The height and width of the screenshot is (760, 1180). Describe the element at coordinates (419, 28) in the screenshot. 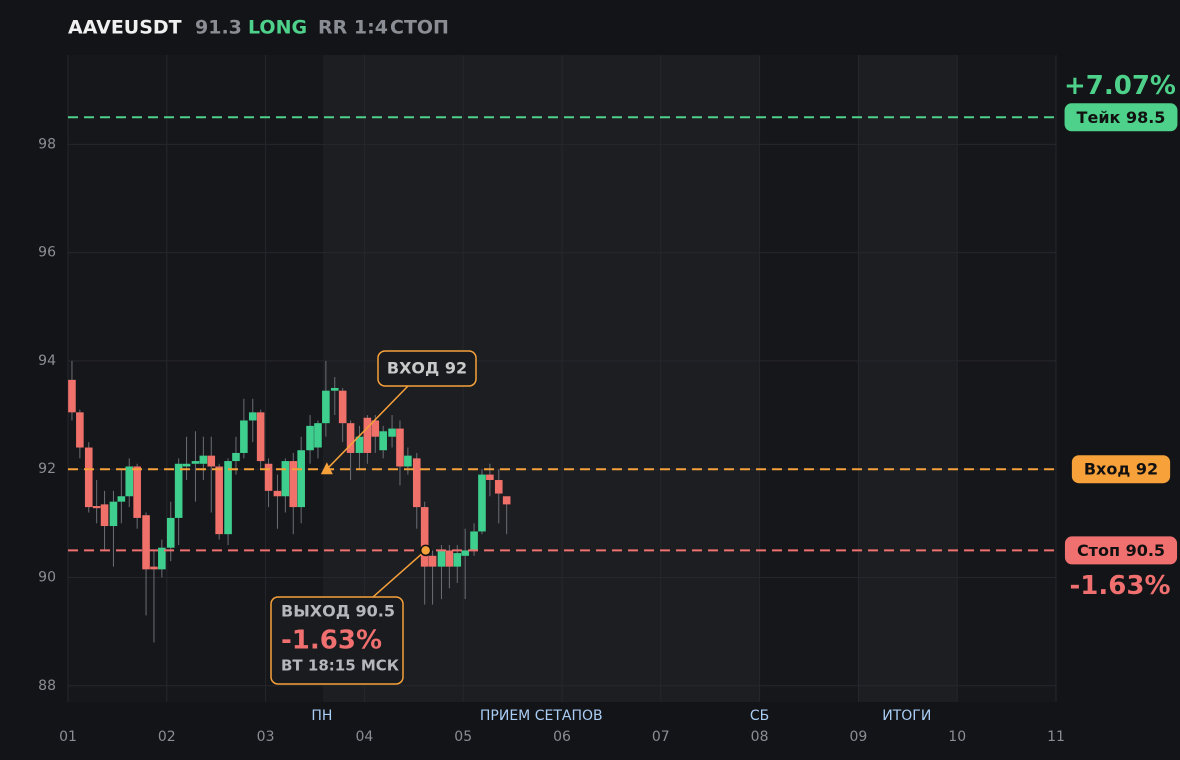

I see `status: СТОП` at that location.